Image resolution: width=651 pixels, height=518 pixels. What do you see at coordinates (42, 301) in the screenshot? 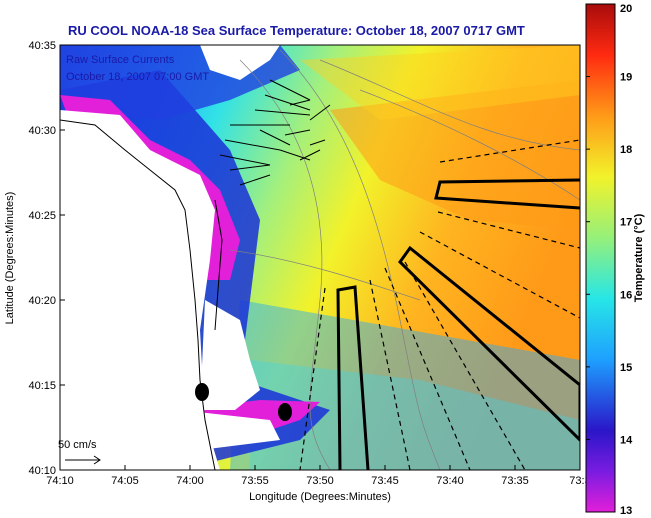
I see `y-tick-label: 40:20` at bounding box center [42, 301].